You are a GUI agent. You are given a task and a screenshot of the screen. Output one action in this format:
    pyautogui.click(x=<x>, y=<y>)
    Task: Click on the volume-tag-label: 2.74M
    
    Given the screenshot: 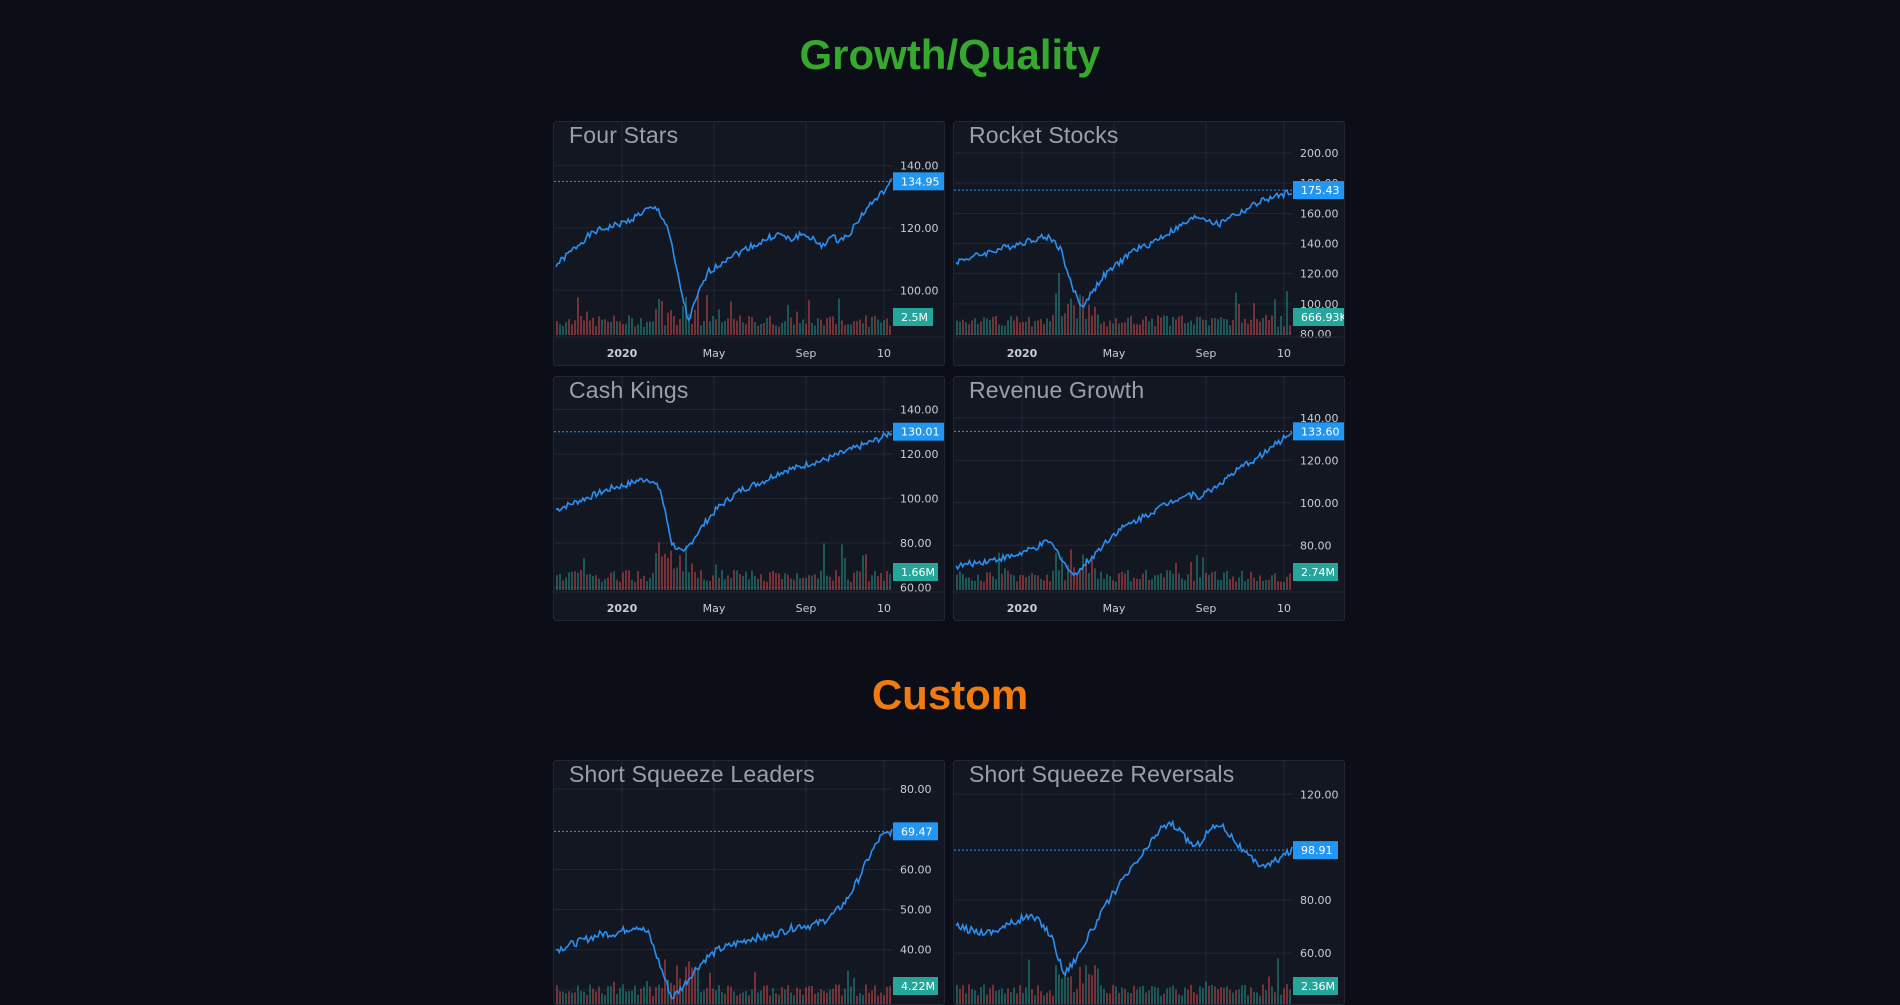 What is the action you would take?
    pyautogui.click(x=1318, y=572)
    